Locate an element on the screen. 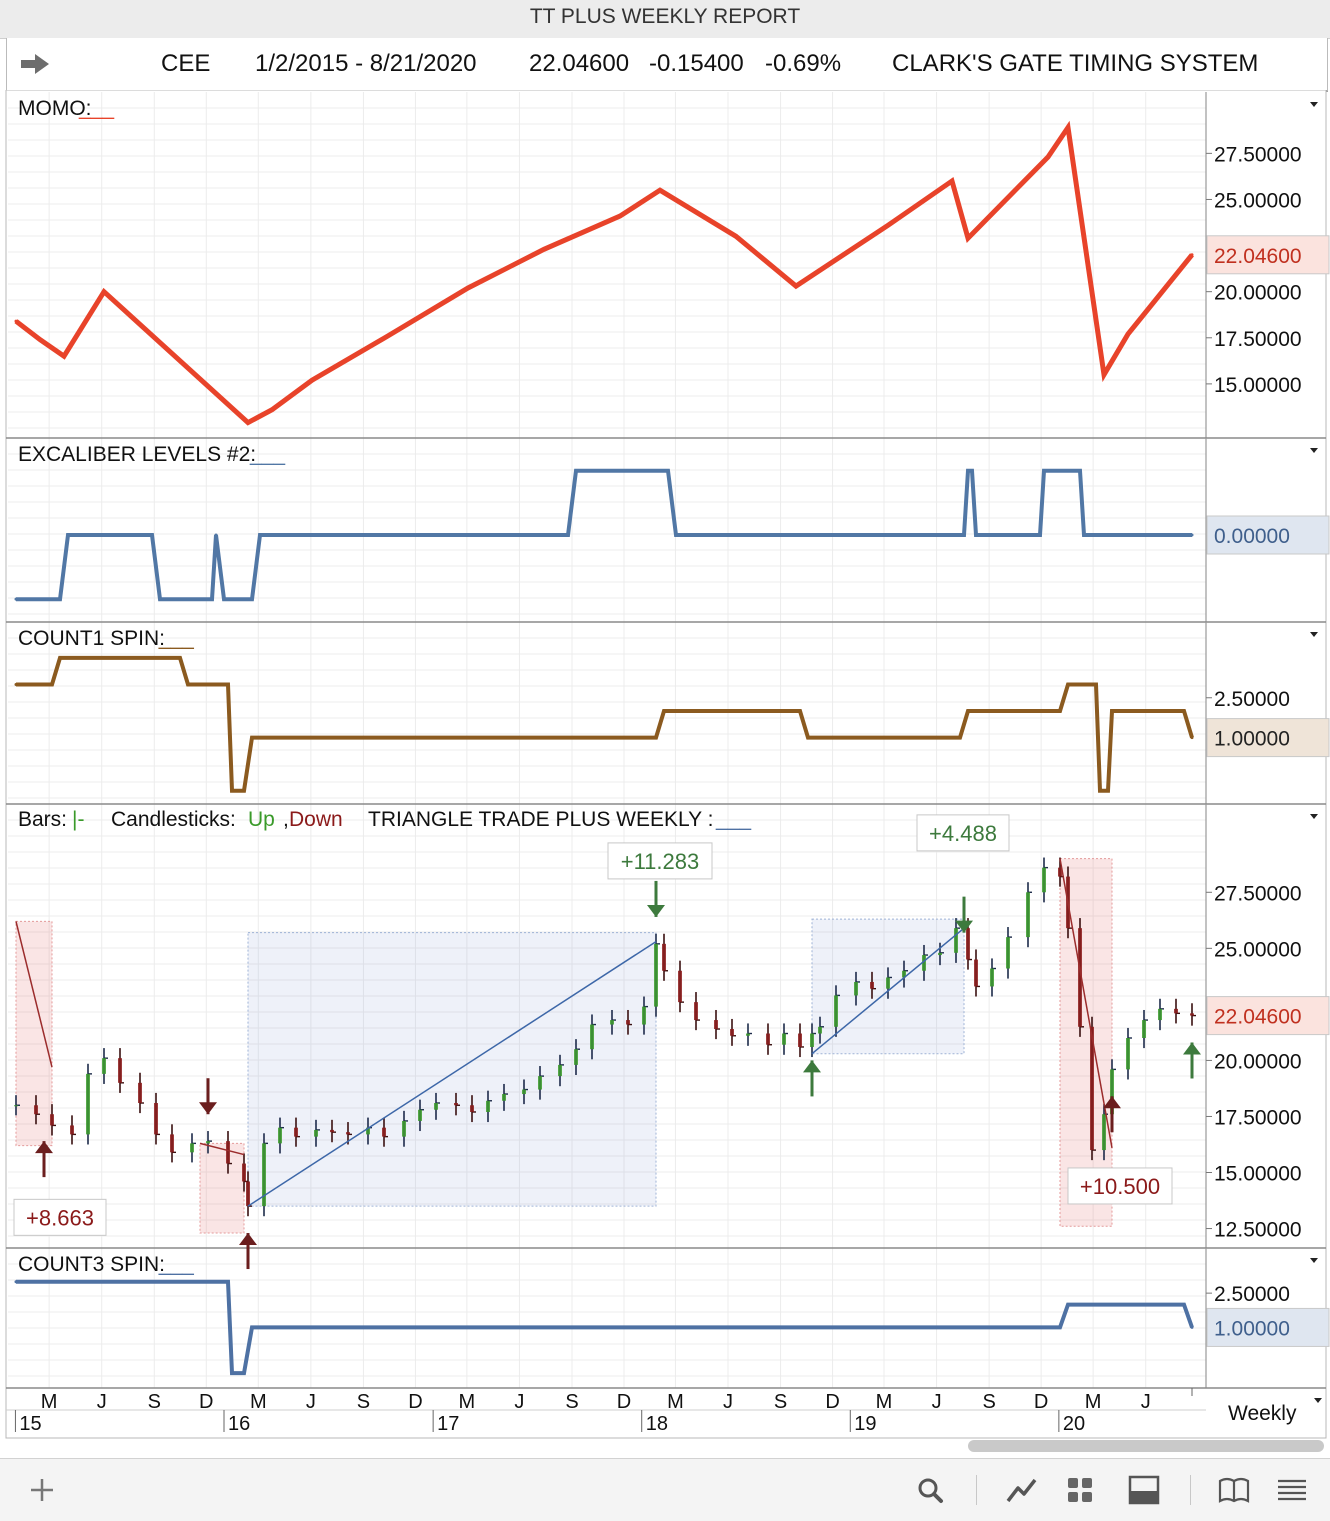 The image size is (1330, 1521). period-menu-icon is located at coordinates (1318, 1400).